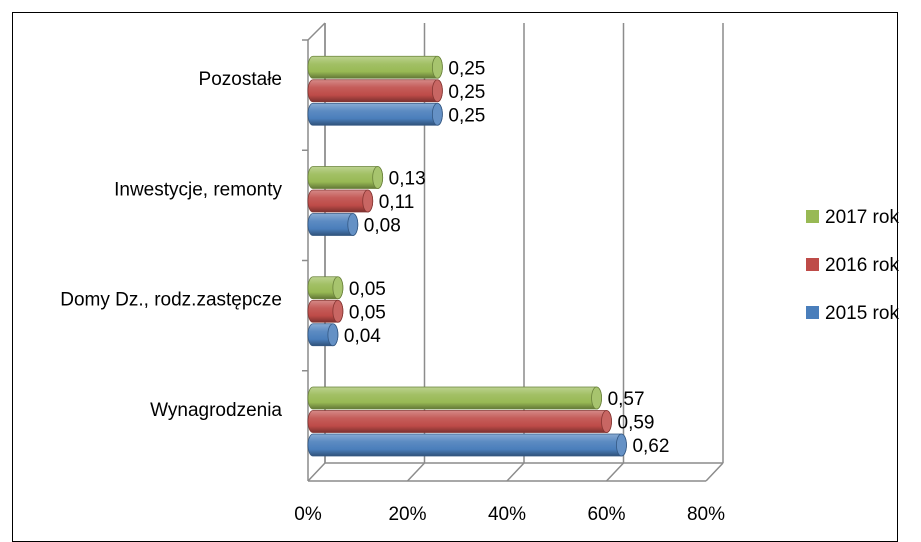 The image size is (921, 542). Describe the element at coordinates (636, 423) in the screenshot. I see `data-label: 0,59` at that location.